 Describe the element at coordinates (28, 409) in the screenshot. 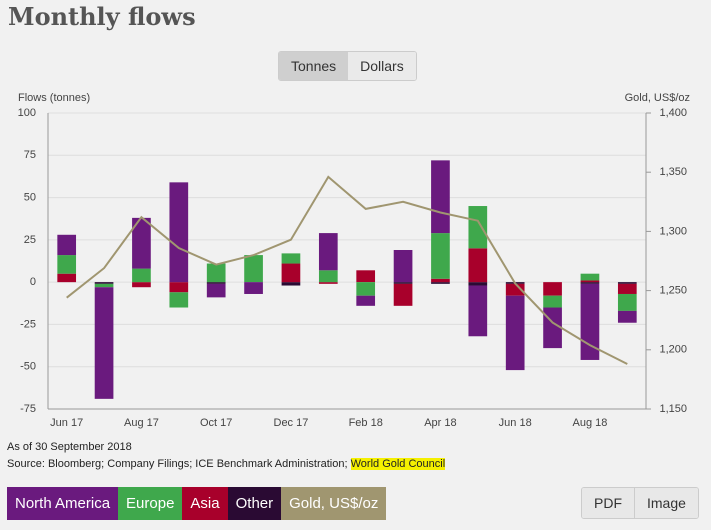

I see `y-tick-label: -75` at that location.